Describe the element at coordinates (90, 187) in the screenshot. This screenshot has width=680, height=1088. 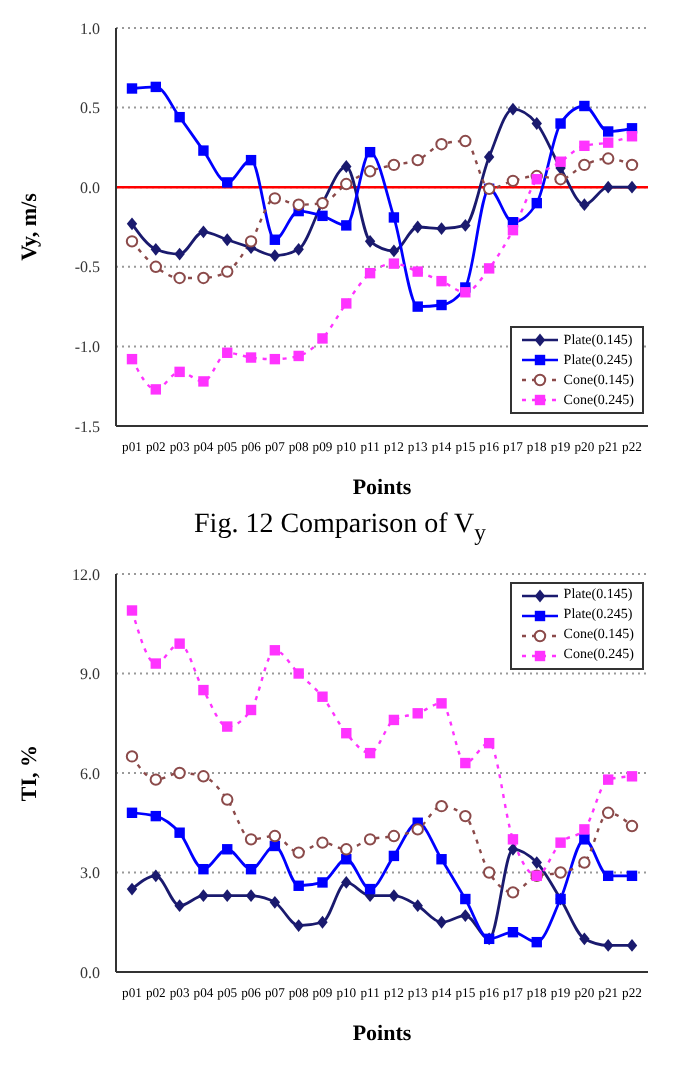
I see `y-tick-label: 0.0` at that location.